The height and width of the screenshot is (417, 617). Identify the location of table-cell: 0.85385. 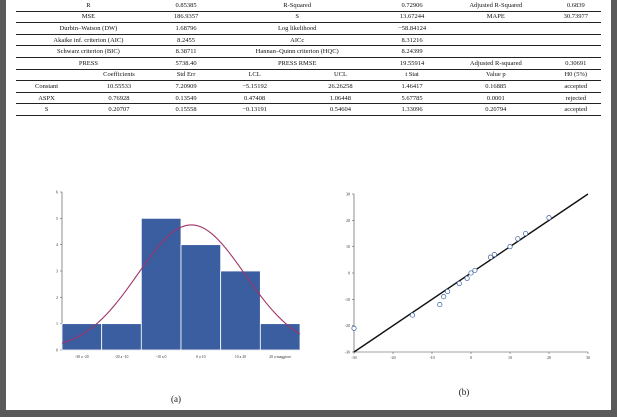
(186, 5).